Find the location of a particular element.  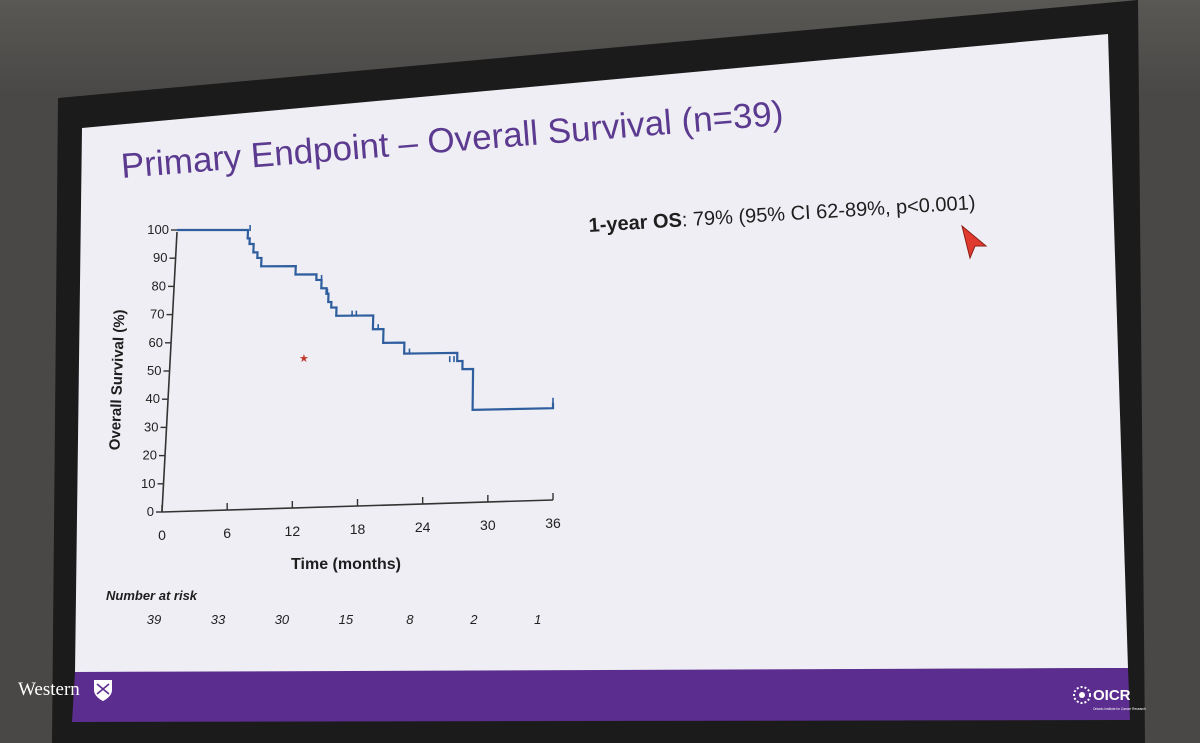

os-value: : 79% (95% CI 62-89%, p<0.001) is located at coordinates (828, 211).